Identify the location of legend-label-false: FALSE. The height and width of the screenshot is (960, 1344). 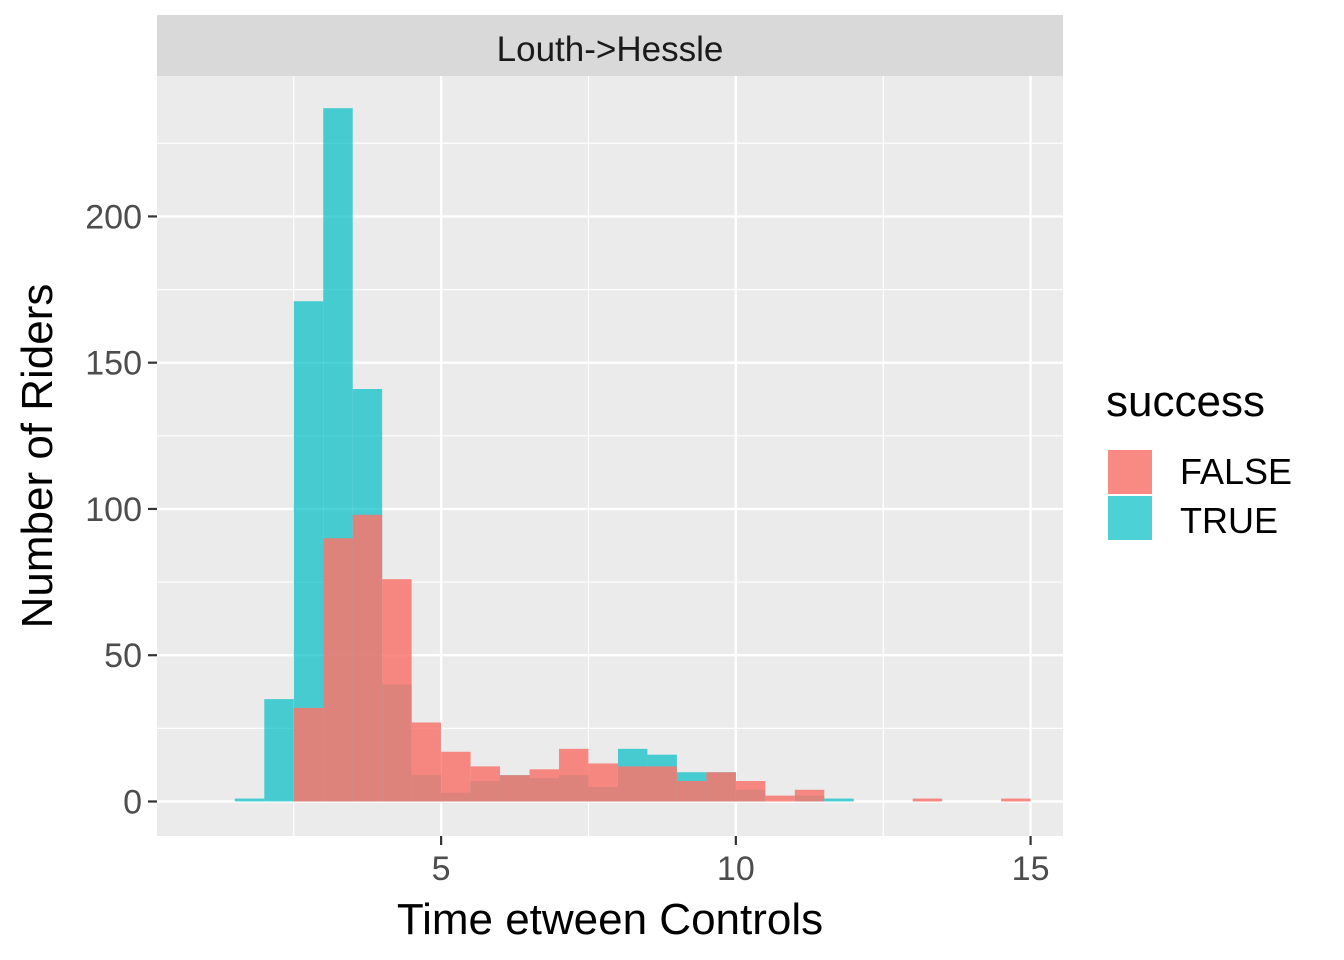
(1236, 471).